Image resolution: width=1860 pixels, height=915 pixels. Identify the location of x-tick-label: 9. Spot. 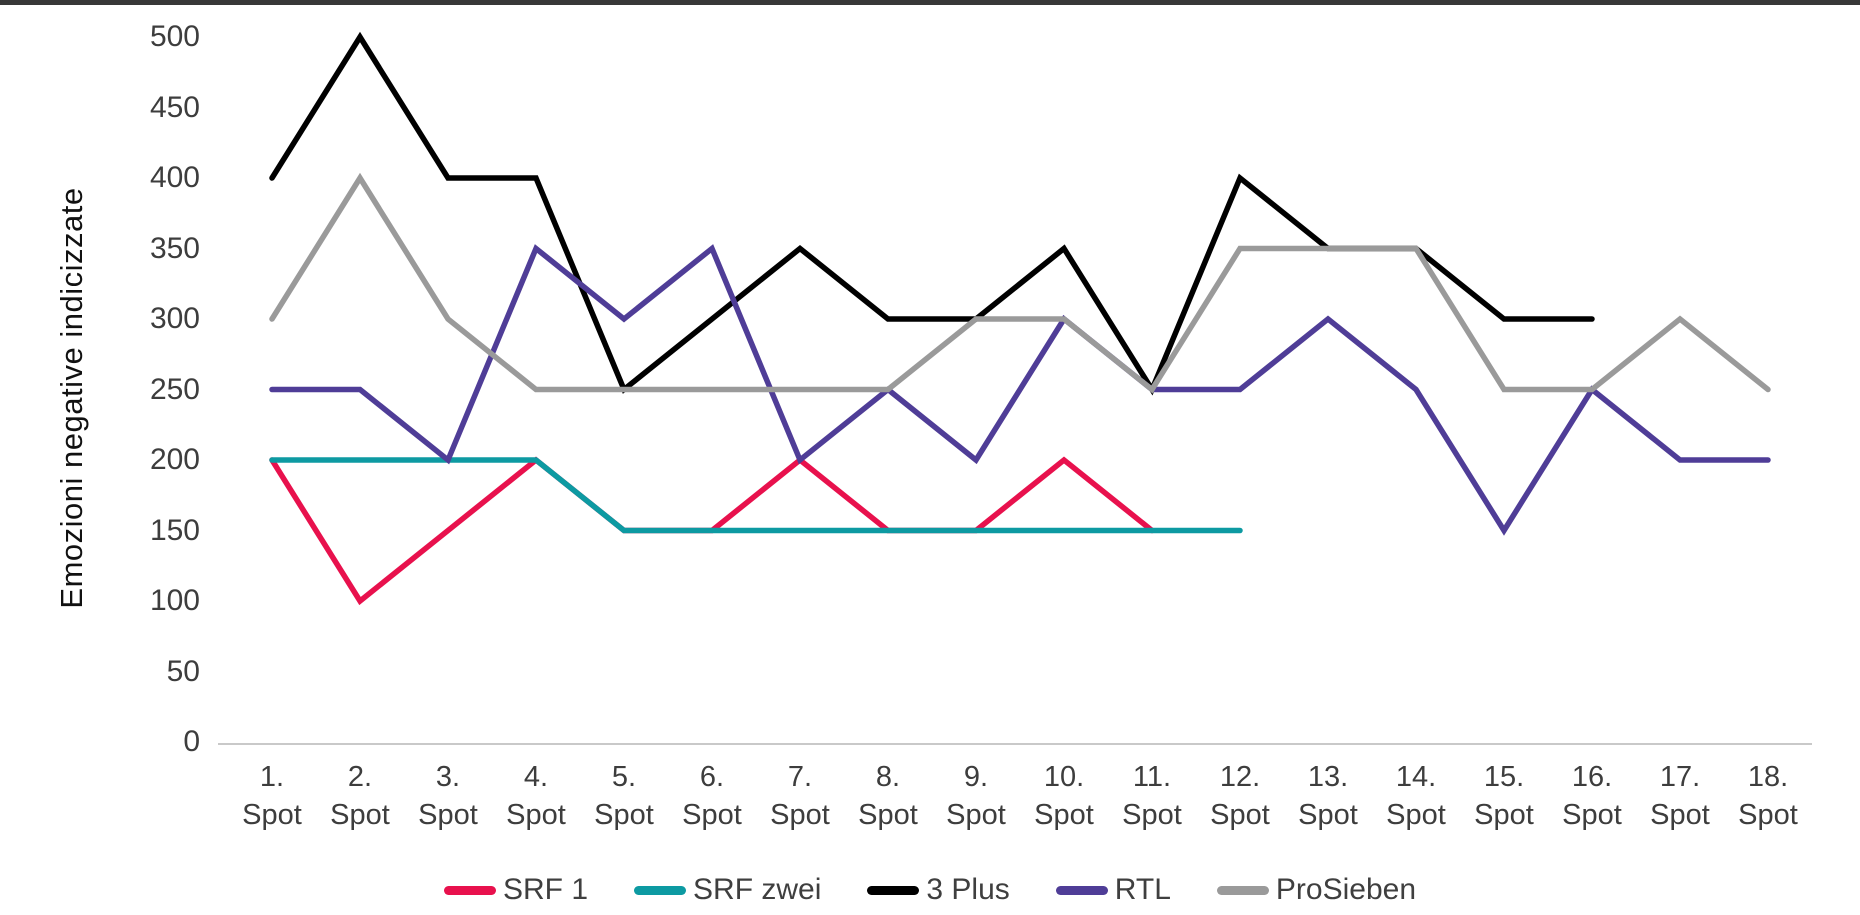
(976, 796).